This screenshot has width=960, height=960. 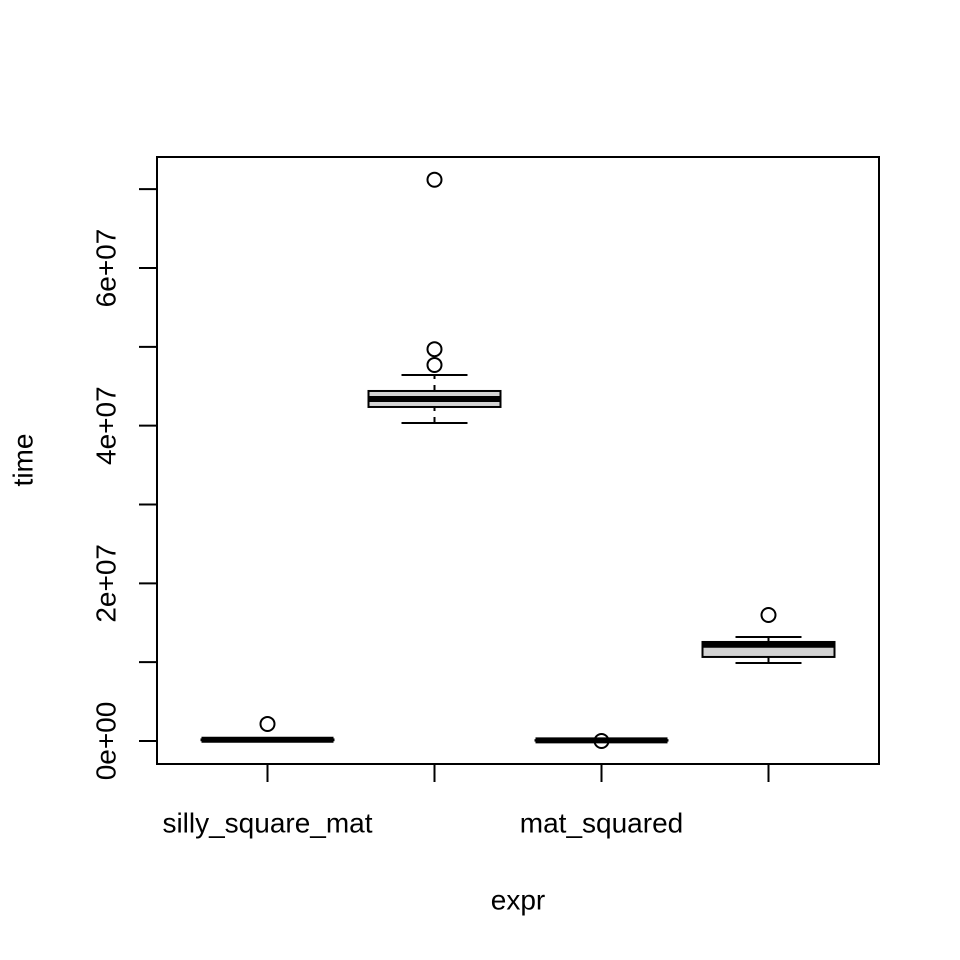 I want to click on x-tick-label: silly_square_mat, so click(x=267, y=822).